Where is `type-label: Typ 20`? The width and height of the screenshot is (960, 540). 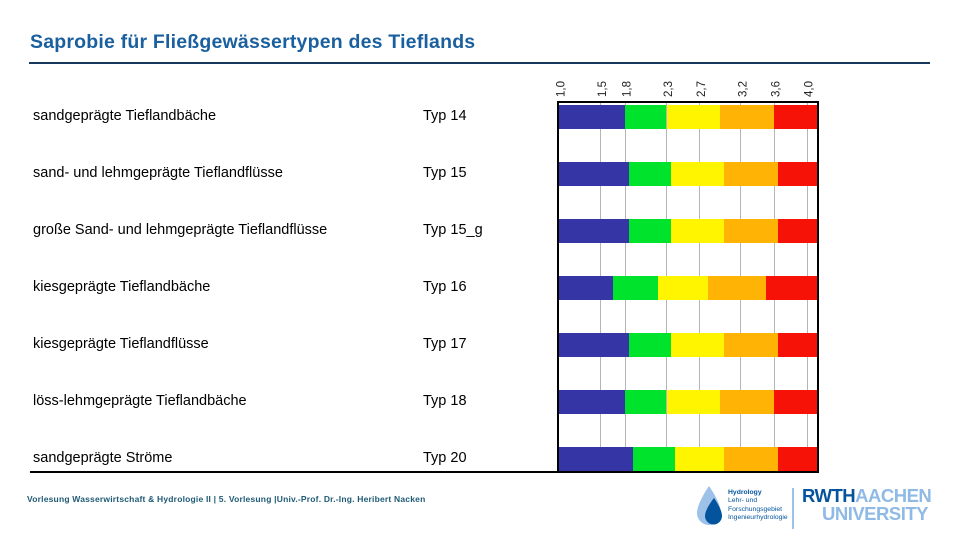 type-label: Typ 20 is located at coordinates (445, 458).